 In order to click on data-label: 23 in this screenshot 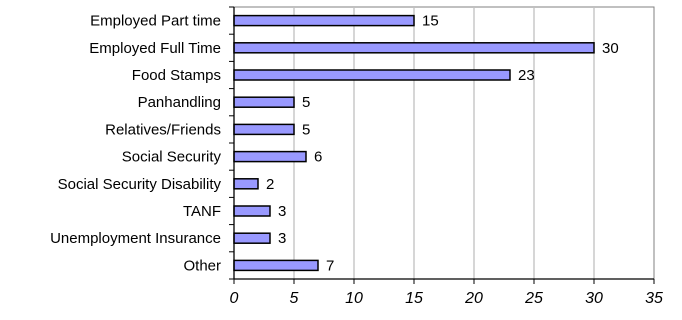, I will do `click(526, 75)`.